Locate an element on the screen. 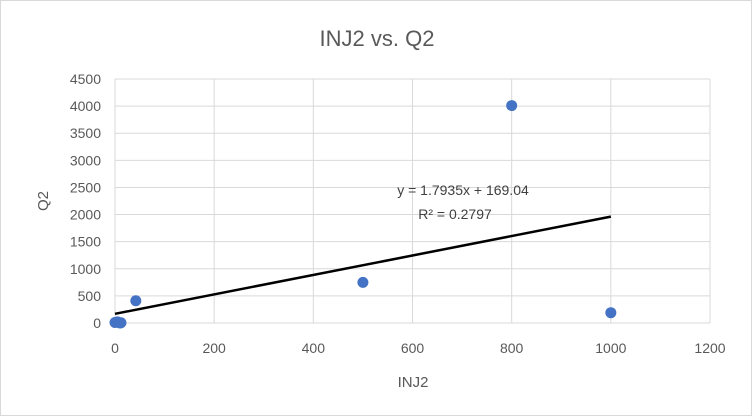  y-tick-label: 2500 is located at coordinates (85, 187).